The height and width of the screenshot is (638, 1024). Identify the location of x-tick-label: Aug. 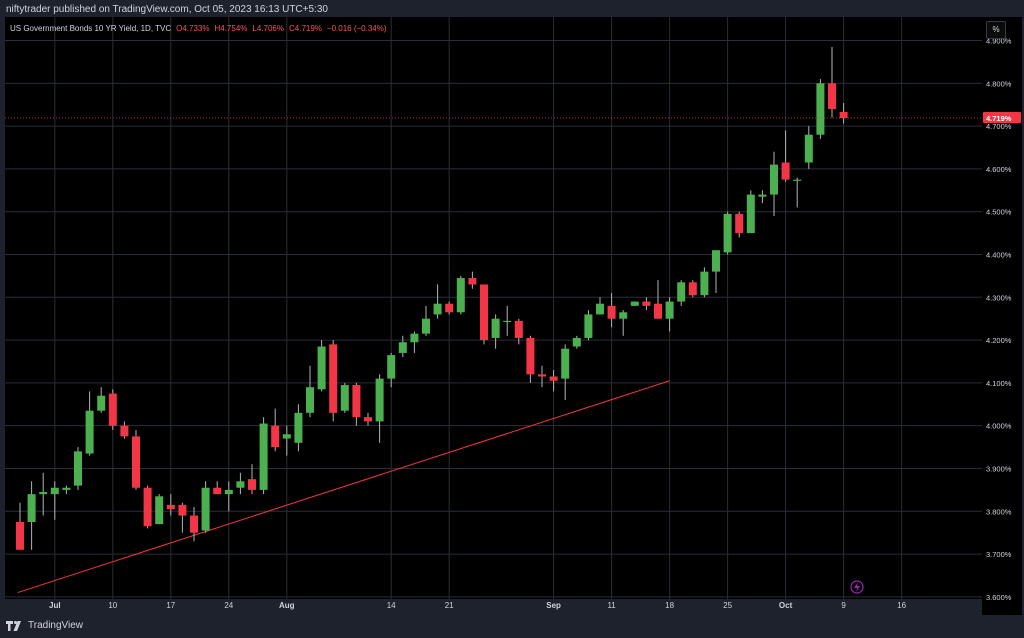
(287, 605).